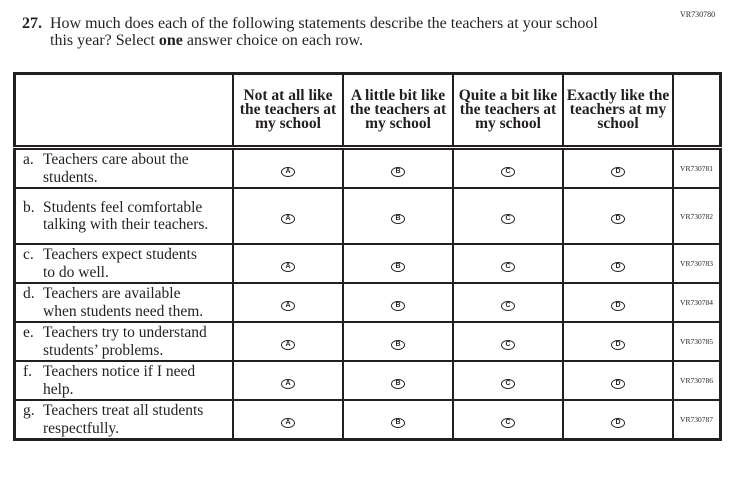  Describe the element at coordinates (103, 350) in the screenshot. I see `statement-text-cont: students’ problems.` at that location.